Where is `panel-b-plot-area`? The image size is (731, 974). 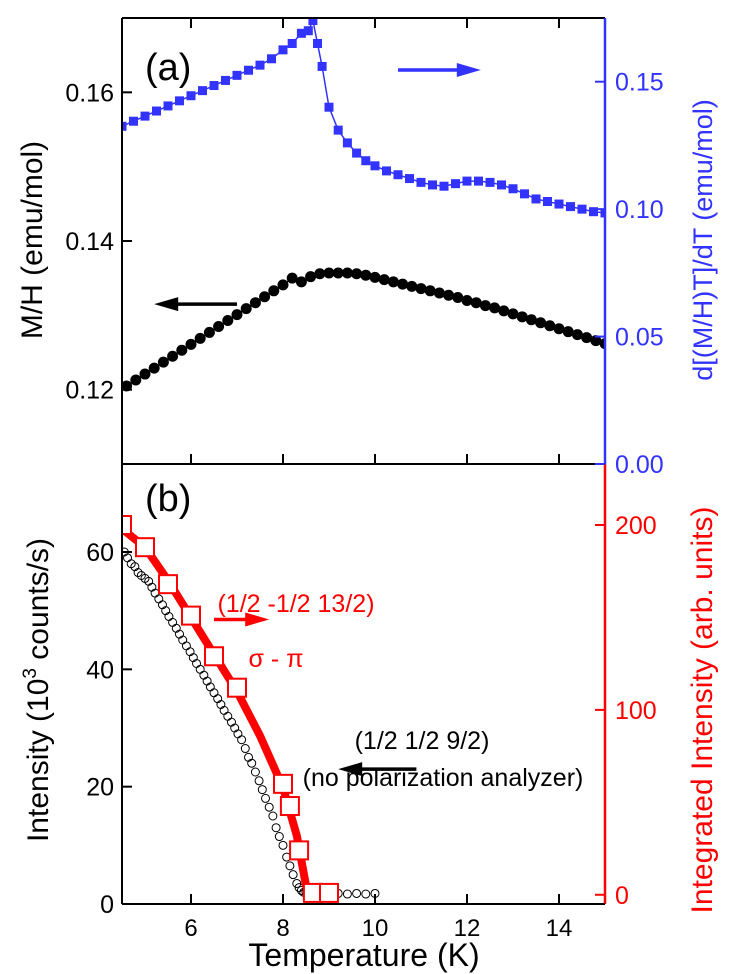 panel-b-plot-area is located at coordinates (251, 709).